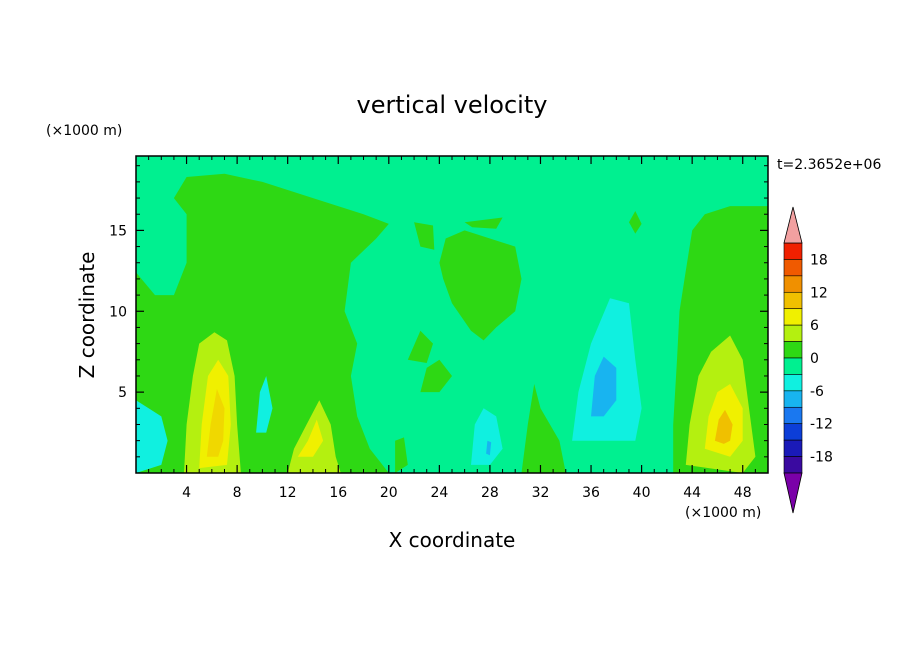 The height and width of the screenshot is (654, 904). Describe the element at coordinates (819, 293) in the screenshot. I see `colorbar-label: 12` at that location.